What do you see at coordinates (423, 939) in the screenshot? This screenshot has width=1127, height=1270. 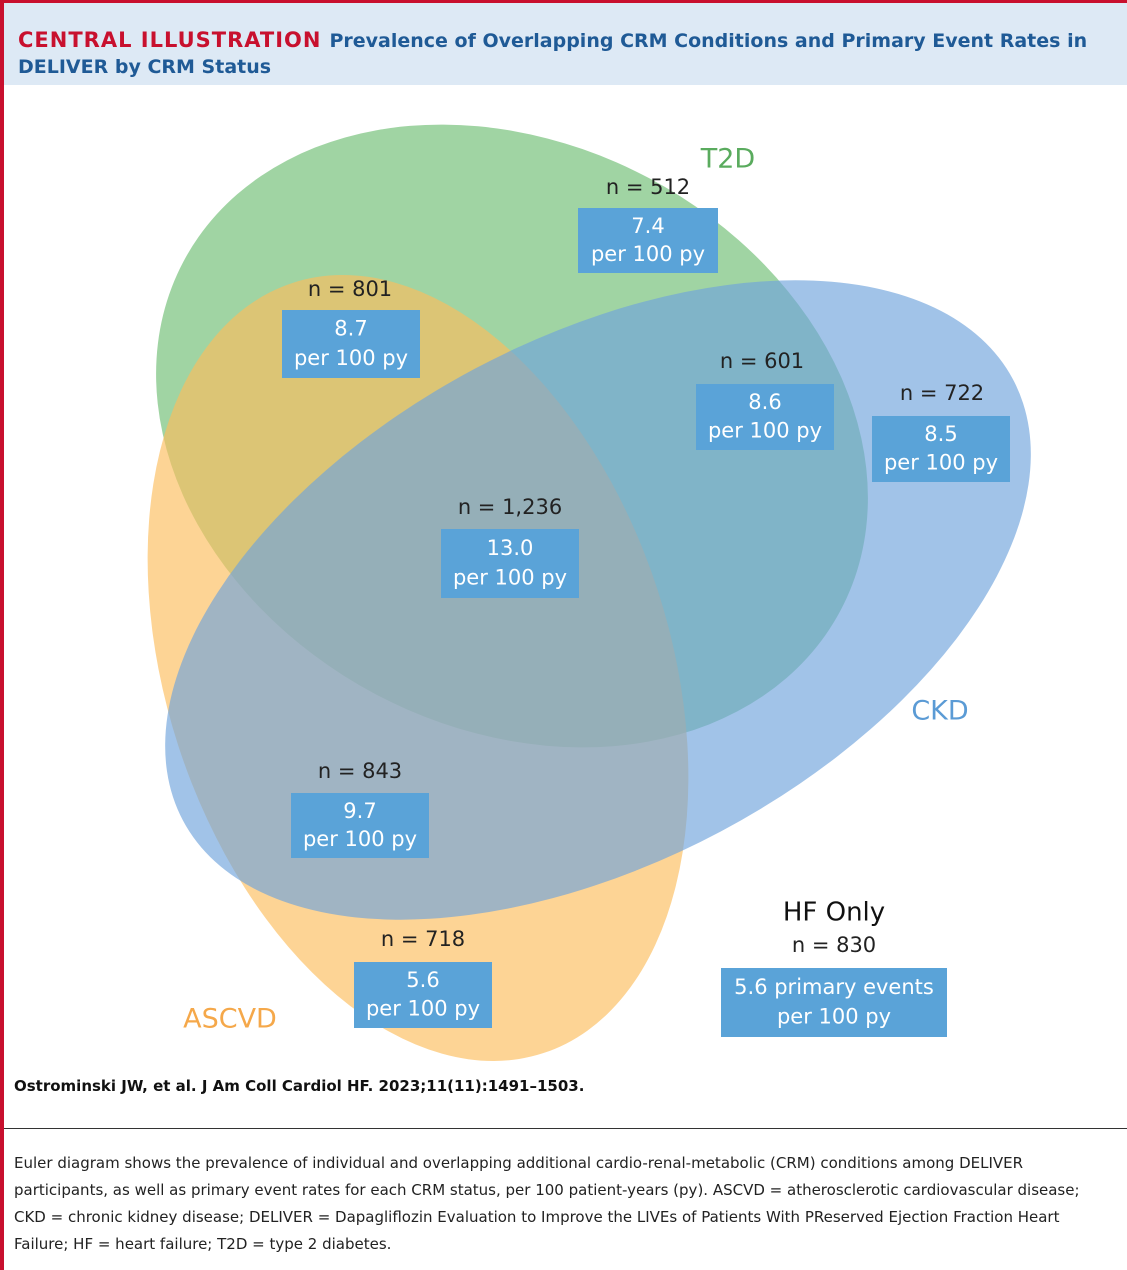 I see `region-count: n = 718` at bounding box center [423, 939].